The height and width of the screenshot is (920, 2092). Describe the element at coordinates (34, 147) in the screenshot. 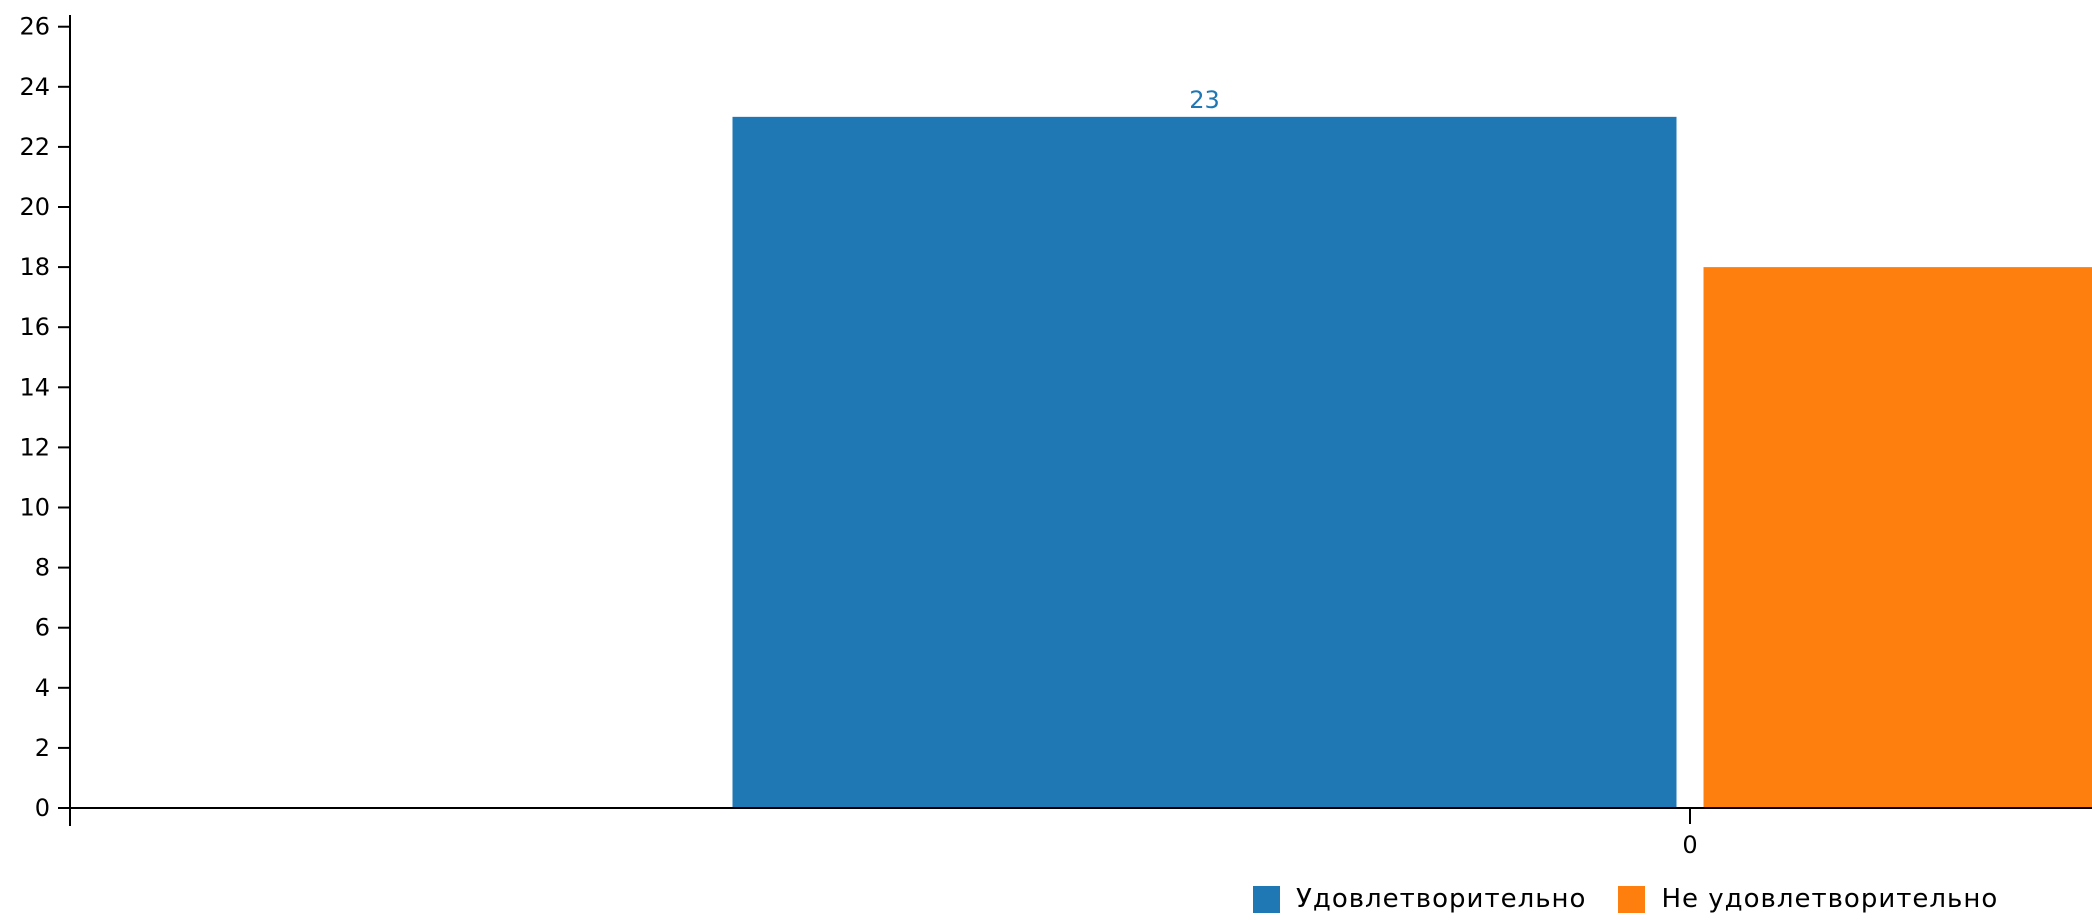

I see `y-tick-label: 22` at that location.